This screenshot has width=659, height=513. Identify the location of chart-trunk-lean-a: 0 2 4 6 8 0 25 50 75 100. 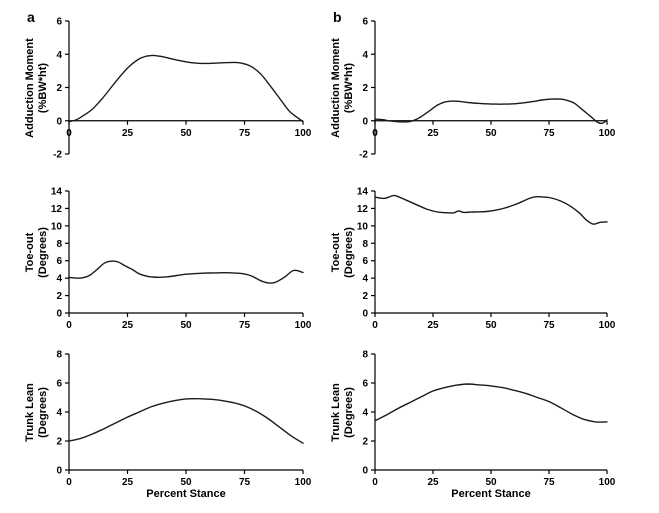
(184, 419).